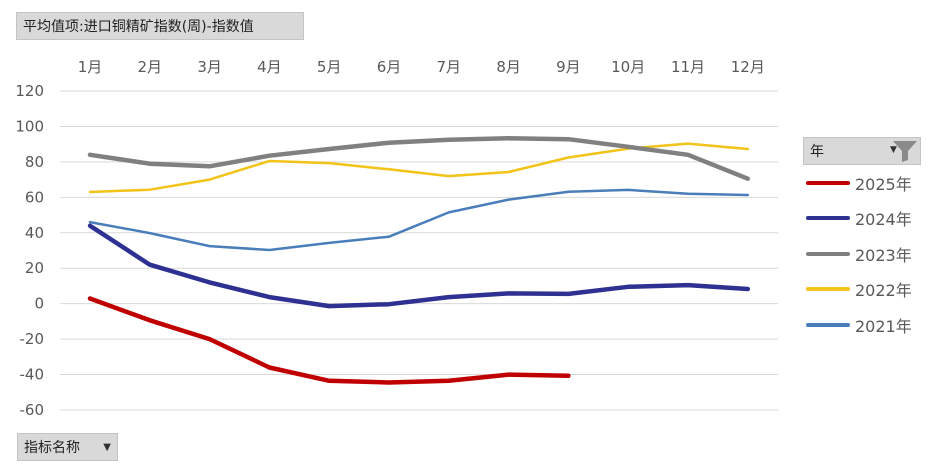 The height and width of the screenshot is (475, 936). I want to click on x-tick-label: 4月, so click(269, 67).